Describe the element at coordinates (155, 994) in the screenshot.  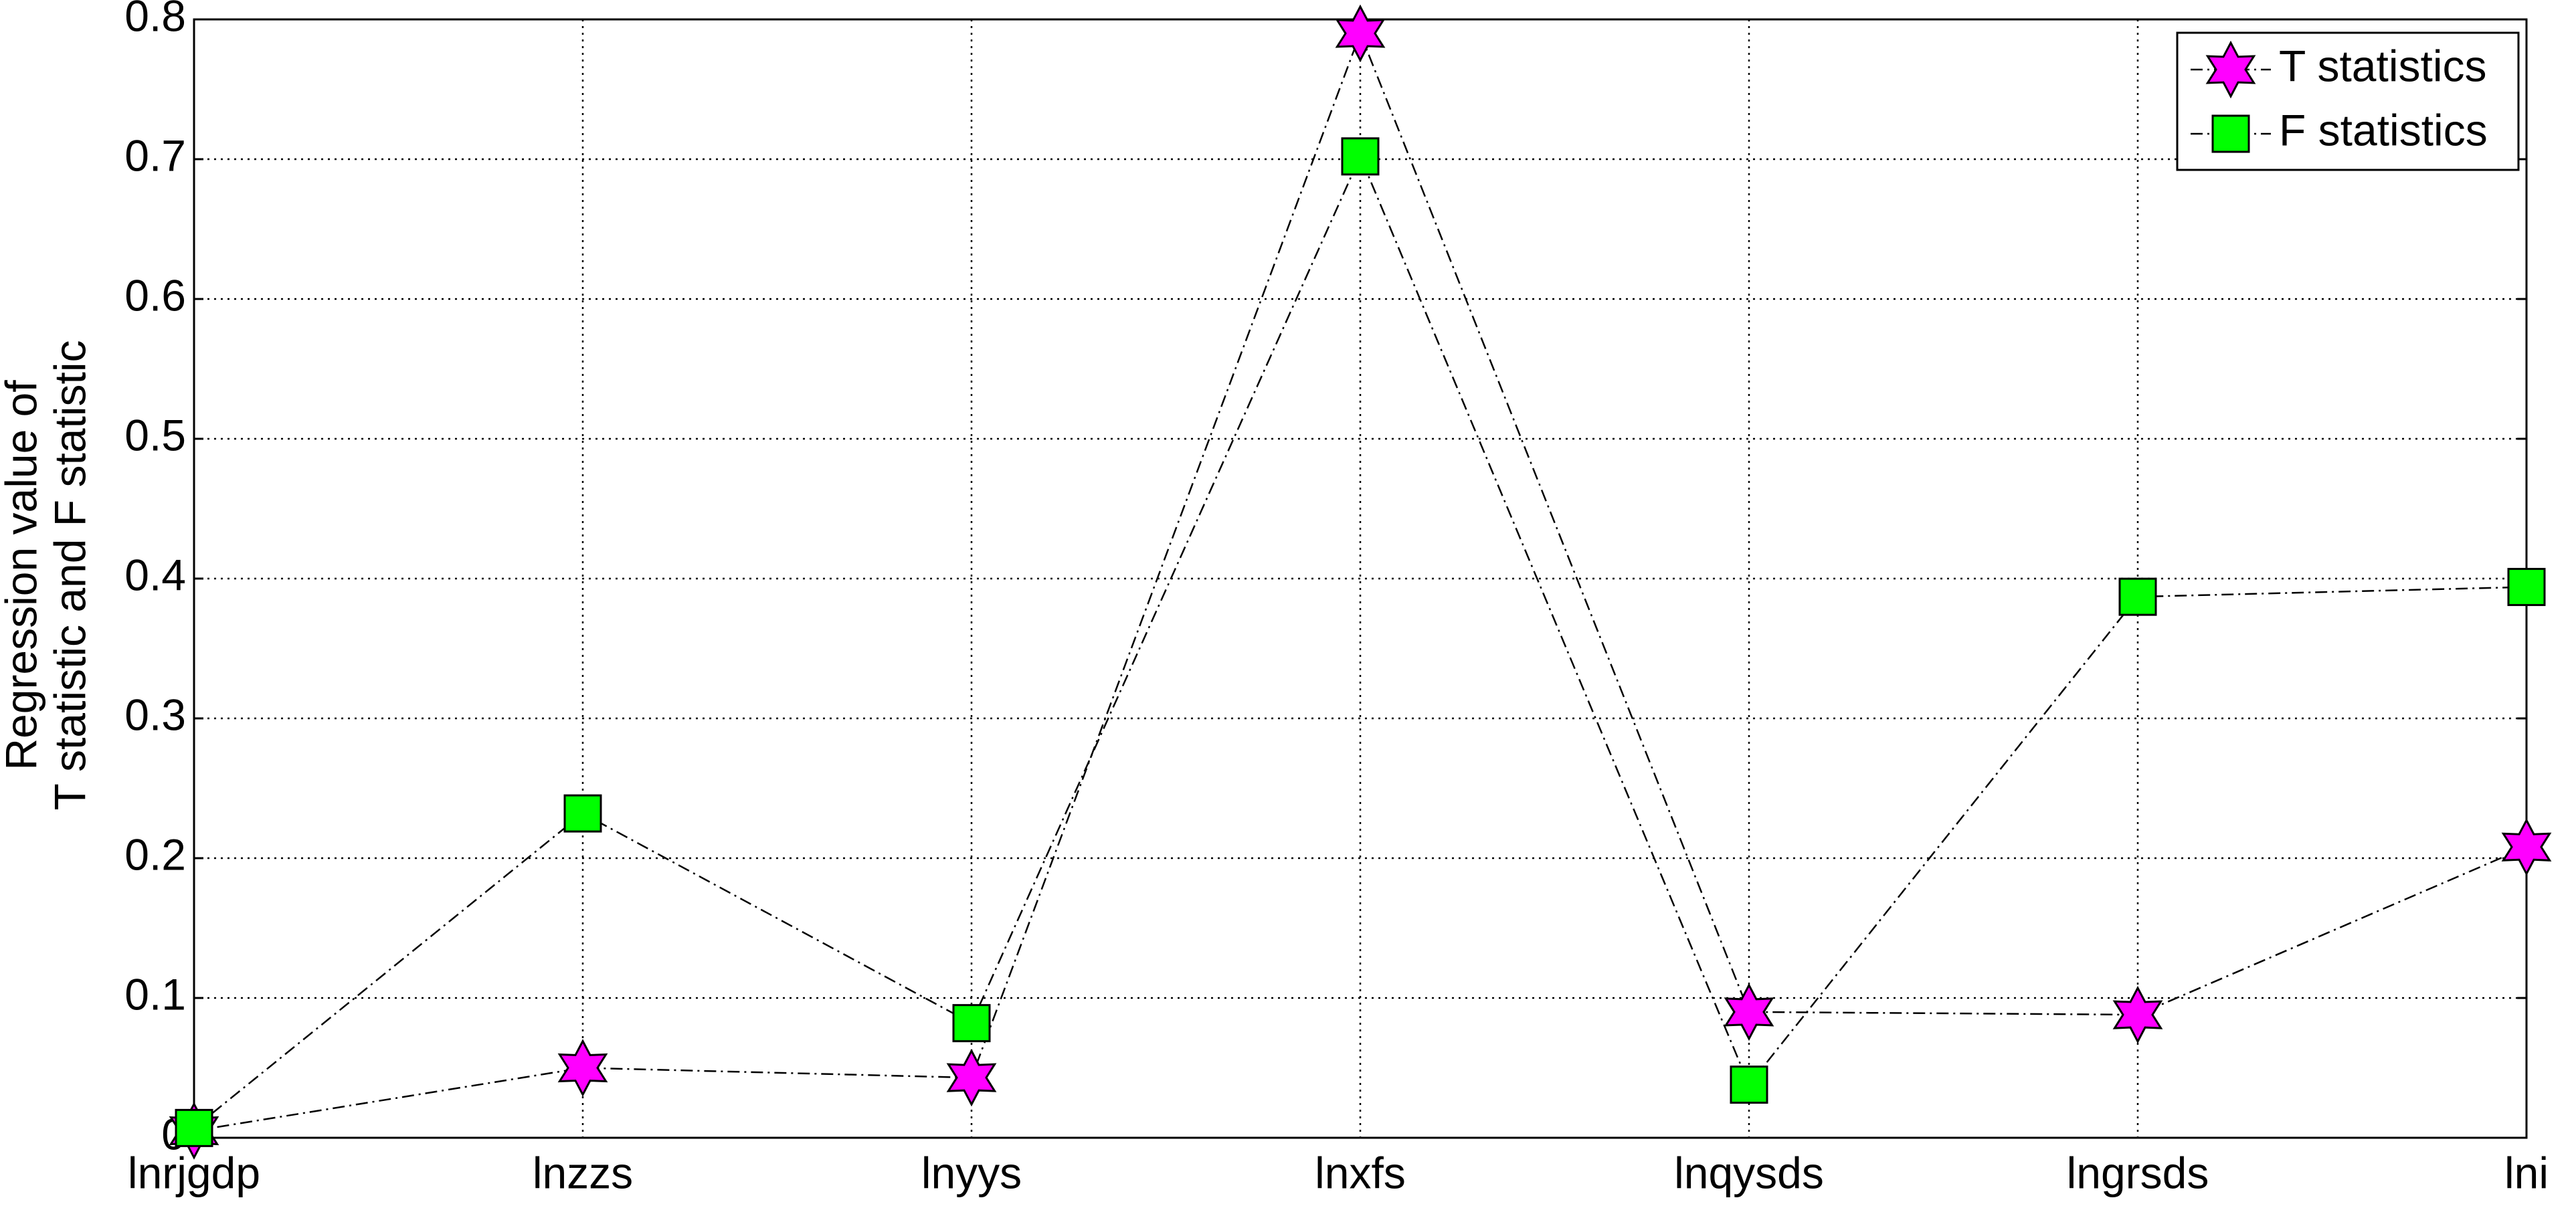
I see `y-tick-label: 0.1` at that location.